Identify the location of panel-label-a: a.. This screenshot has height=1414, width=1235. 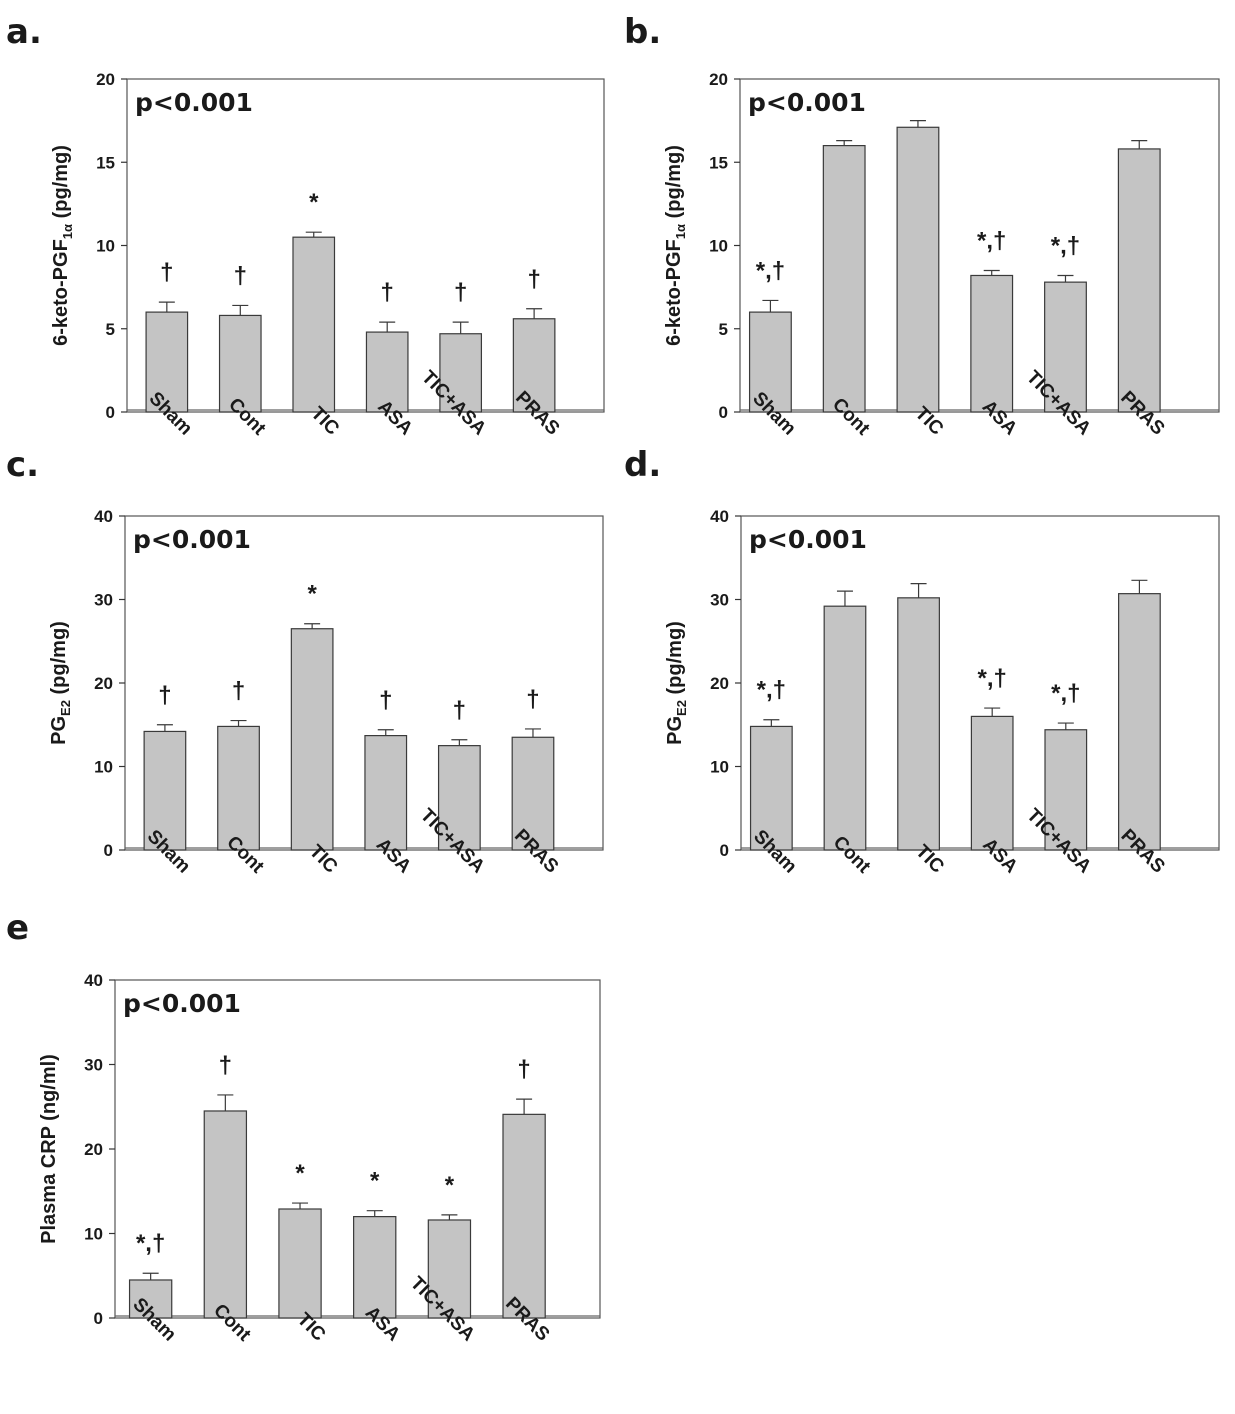
(24, 32).